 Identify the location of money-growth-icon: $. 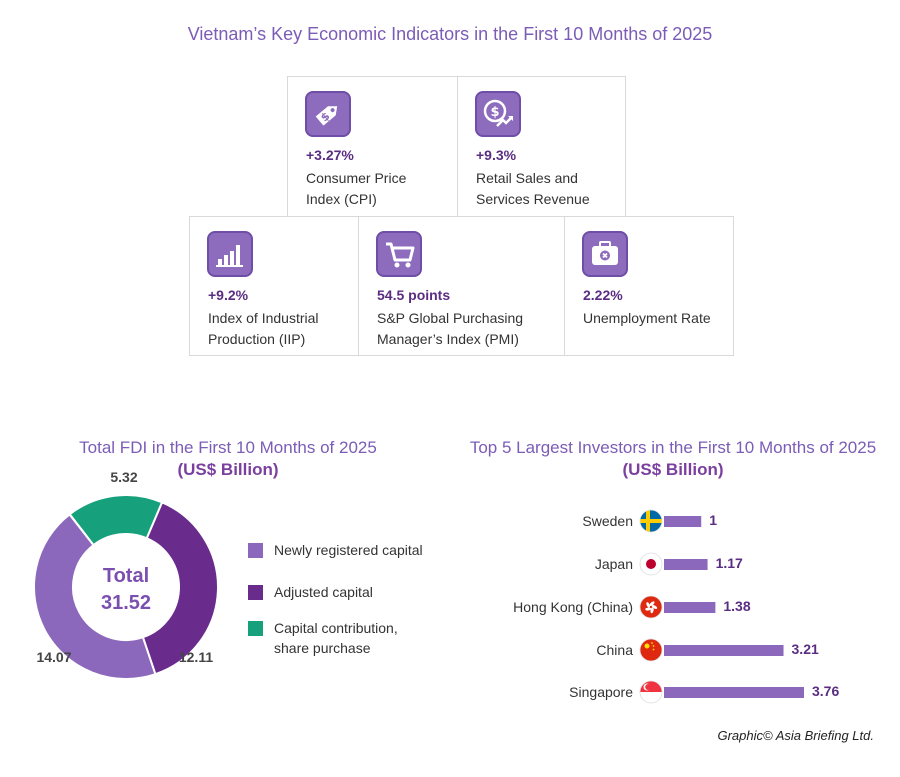
(498, 114).